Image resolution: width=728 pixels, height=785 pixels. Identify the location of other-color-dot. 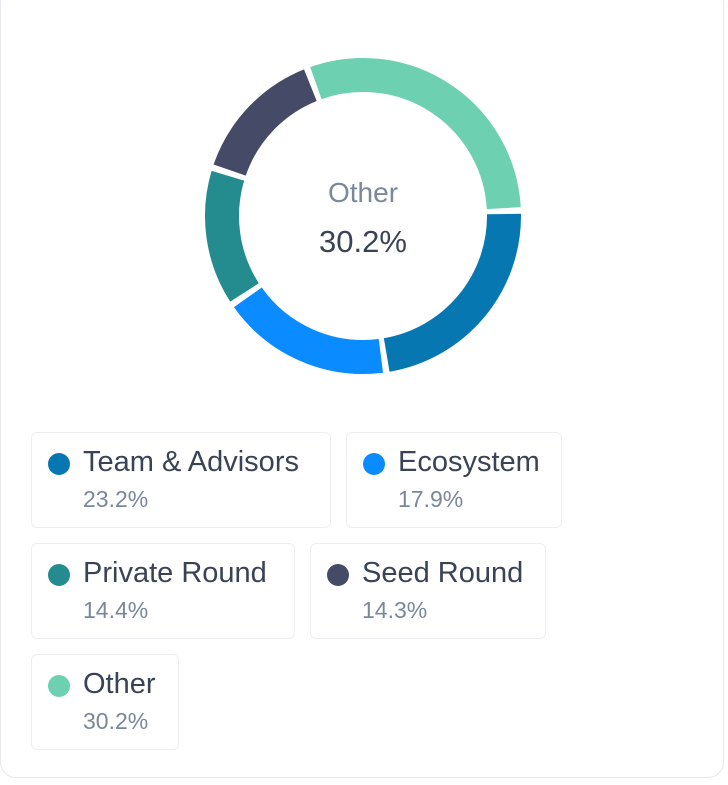
(59, 686).